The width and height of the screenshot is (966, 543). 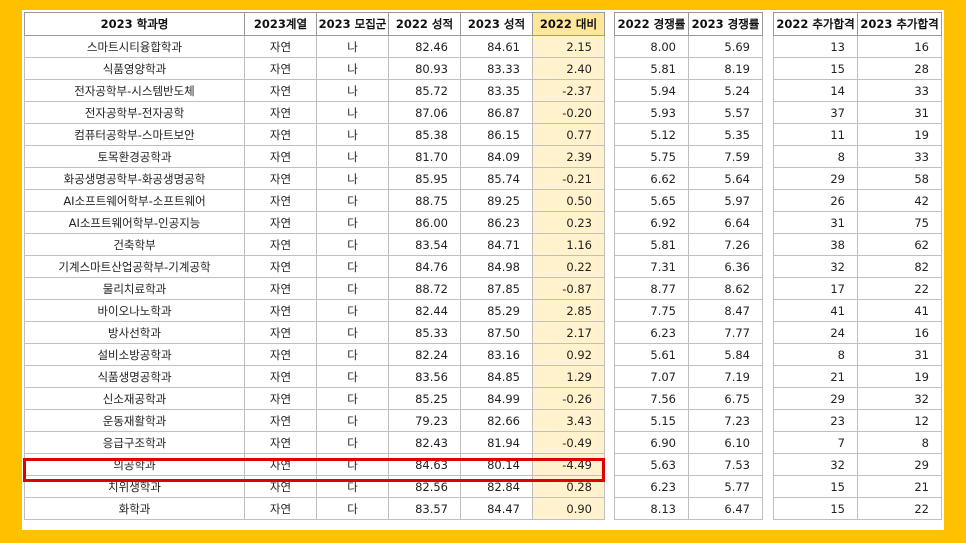 I want to click on cell-extra-admit-2023: 12, so click(x=899, y=420).